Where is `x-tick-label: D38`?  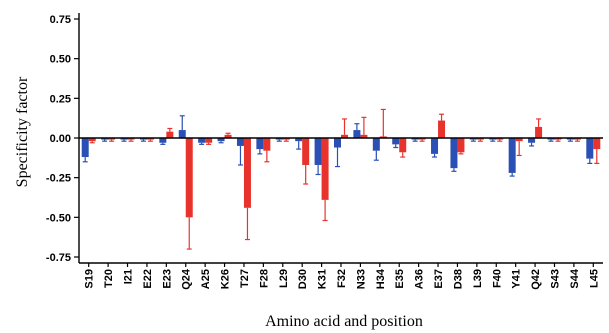 x-tick-label: D38 is located at coordinates (458, 279).